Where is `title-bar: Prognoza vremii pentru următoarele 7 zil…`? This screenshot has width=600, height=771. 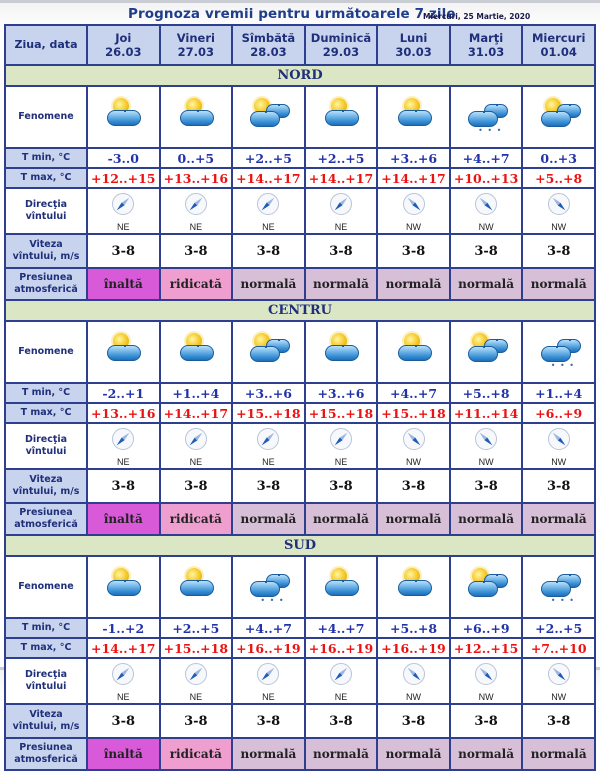
title-bar: Prognoza vremii pentru următoarele 7 zil… is located at coordinates (300, 15).